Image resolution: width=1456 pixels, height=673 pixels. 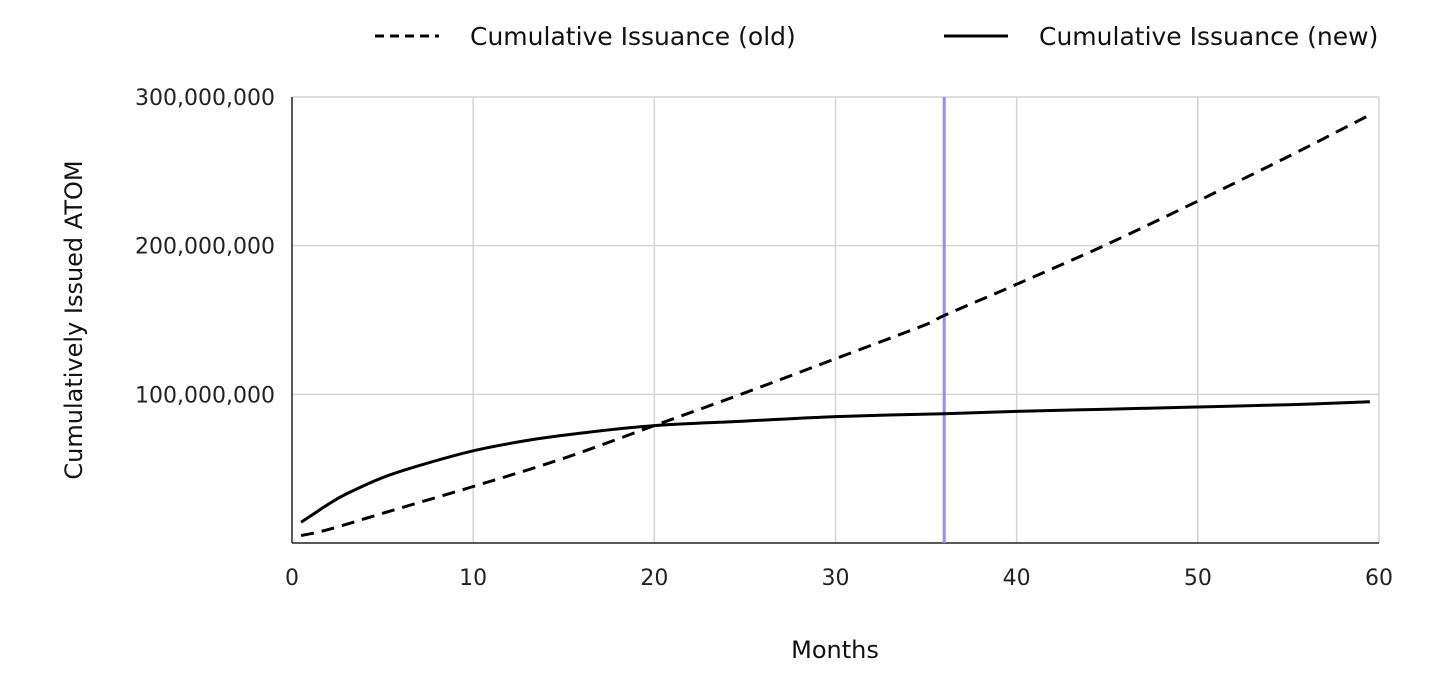 What do you see at coordinates (74, 319) in the screenshot?
I see `y-axis-label: Cumulatively Issued ATOM` at bounding box center [74, 319].